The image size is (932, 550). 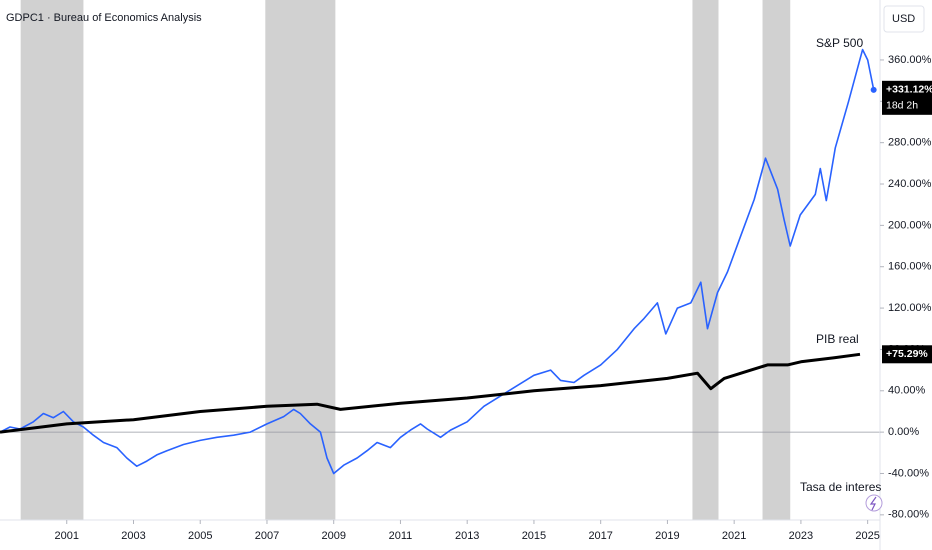 What do you see at coordinates (837, 339) in the screenshot?
I see `annotation: PIB real` at bounding box center [837, 339].